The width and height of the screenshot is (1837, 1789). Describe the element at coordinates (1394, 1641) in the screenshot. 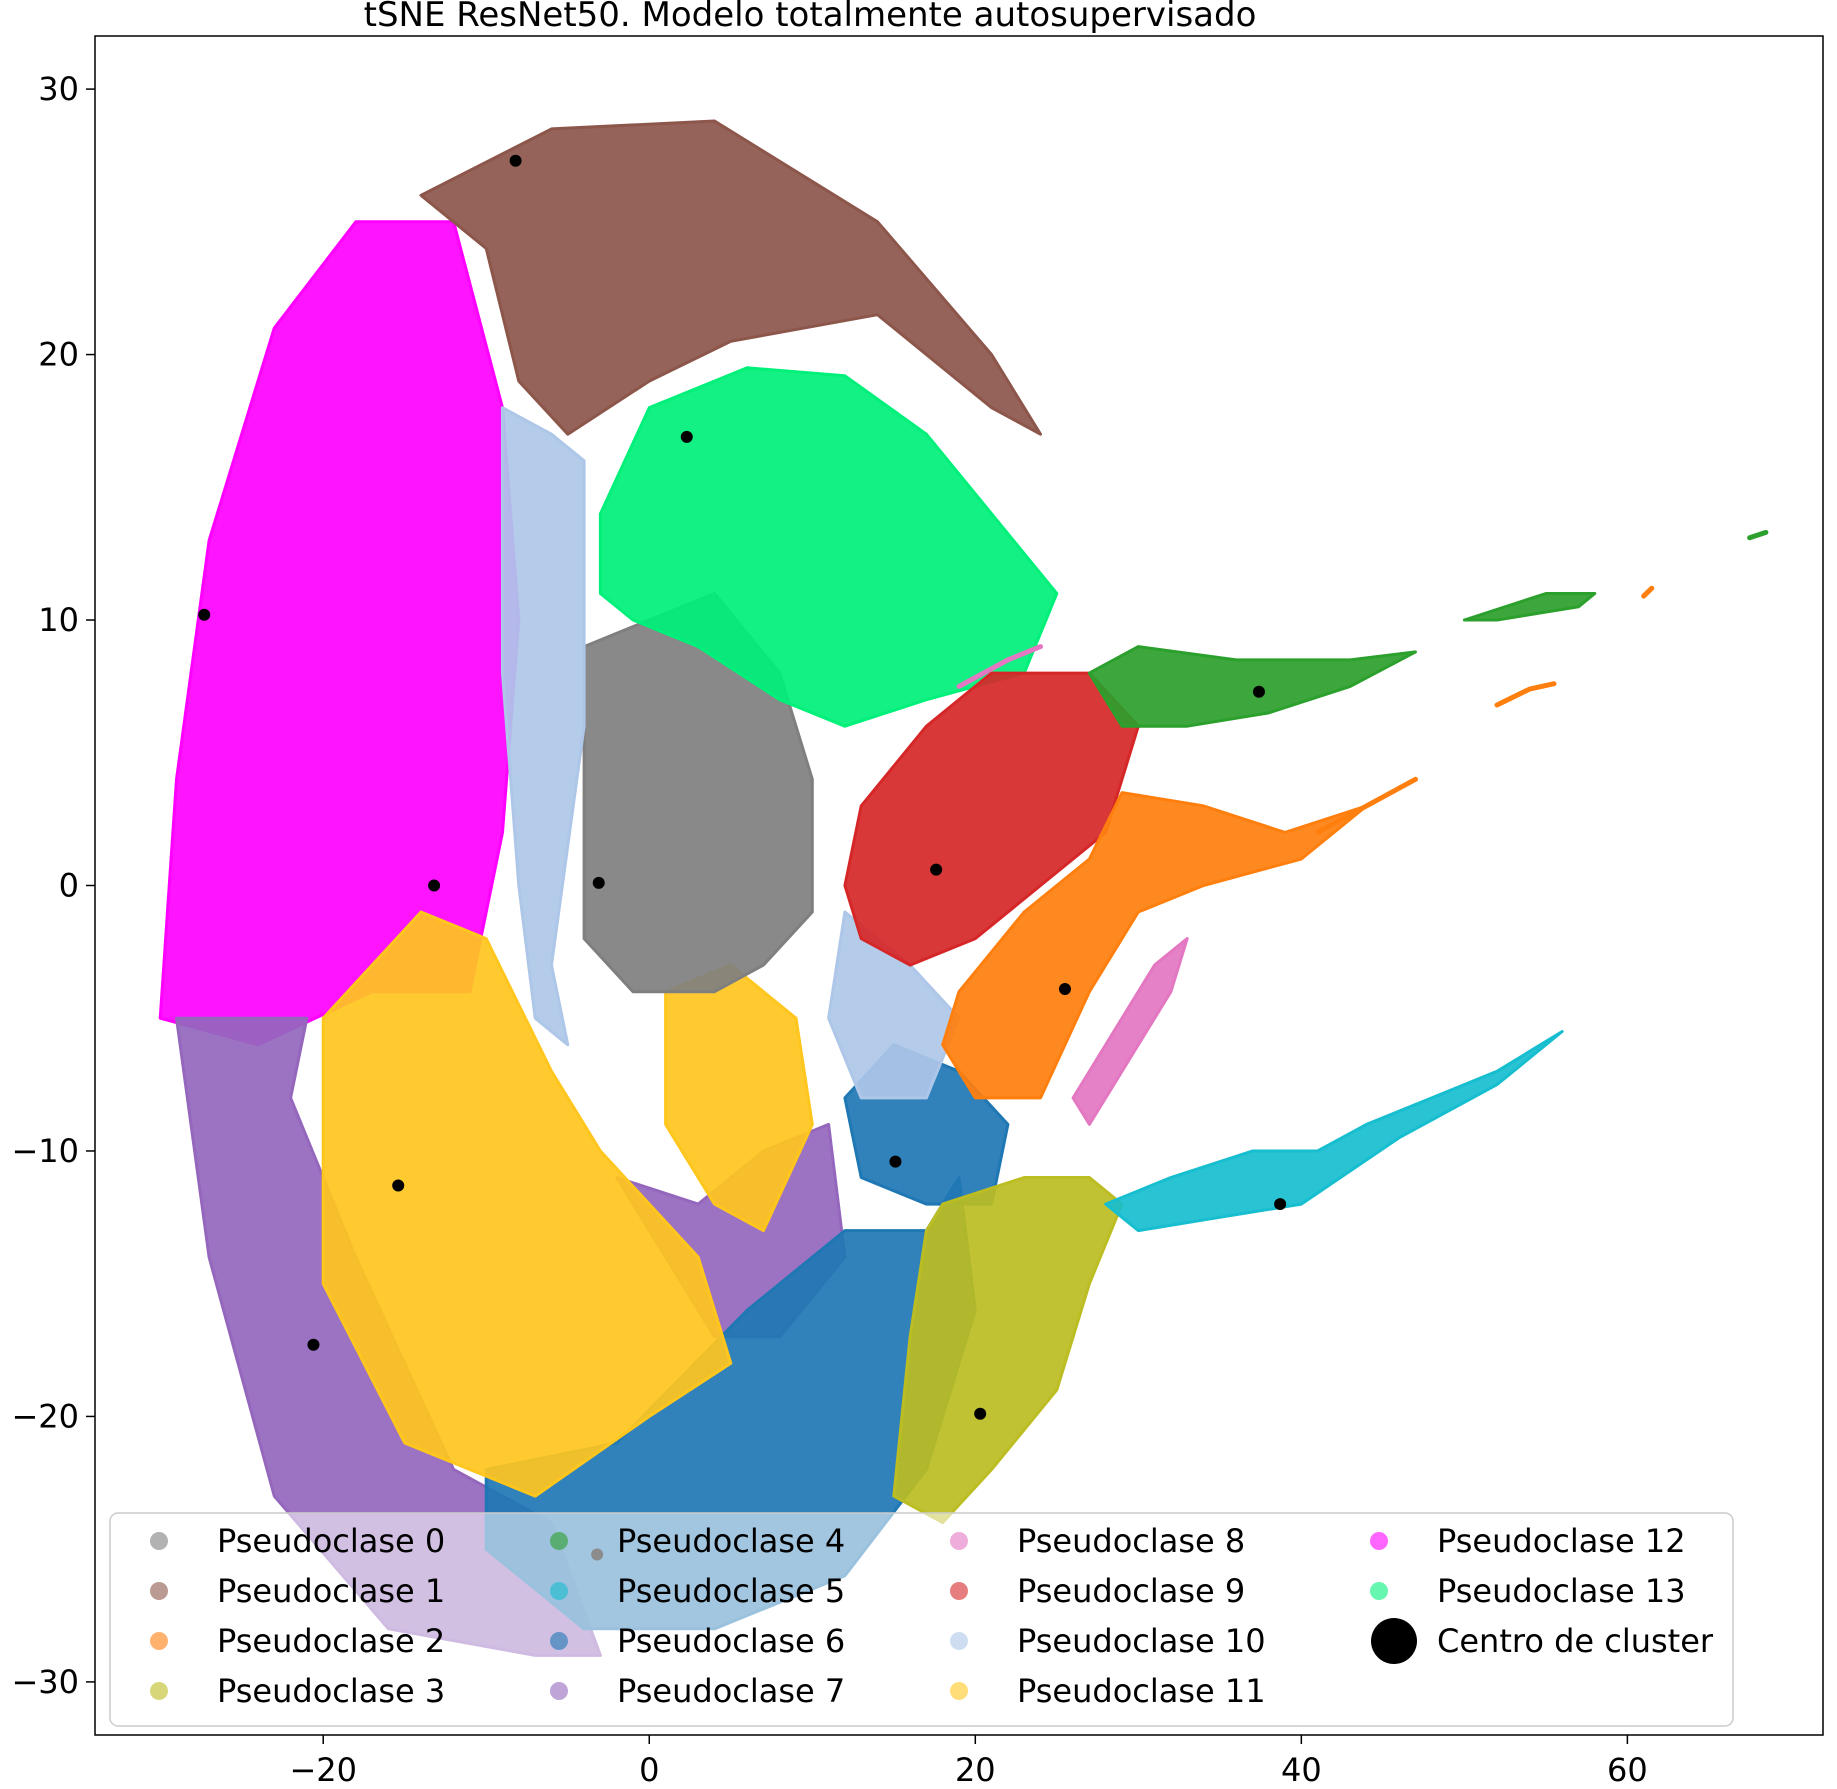

I see `legend-marker-center` at that location.